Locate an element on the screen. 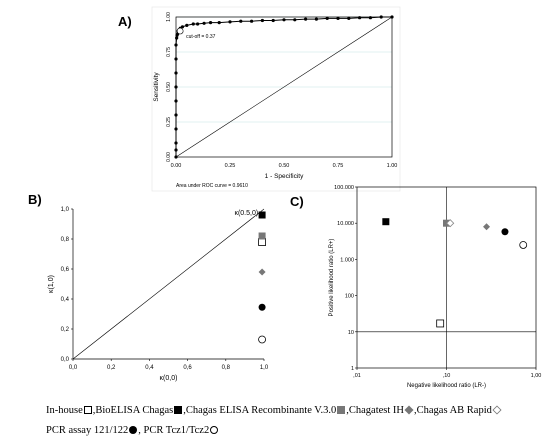 This screenshot has width=550, height=446. panel-c-ytick-5: 100.000 is located at coordinates (344, 188).